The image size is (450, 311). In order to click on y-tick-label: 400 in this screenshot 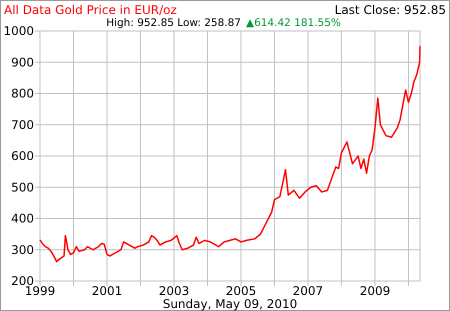, I will do `click(22, 219)`.